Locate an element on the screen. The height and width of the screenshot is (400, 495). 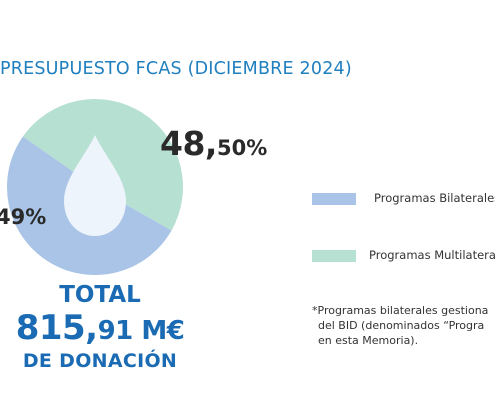
total-amount-dec: 91 M€ is located at coordinates (141, 331).